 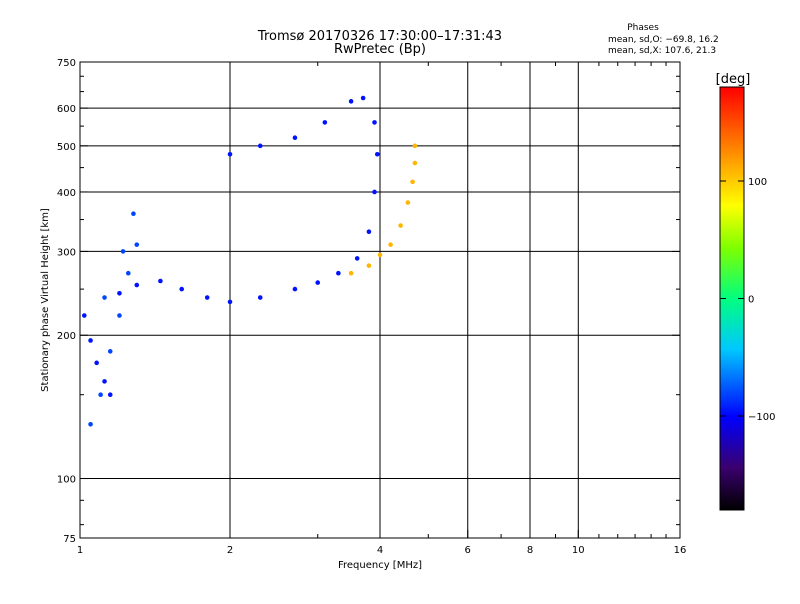 What do you see at coordinates (379, 36) in the screenshot?
I see `chart-title: Tromsø 20170326 17:30:00–17:31:43` at bounding box center [379, 36].